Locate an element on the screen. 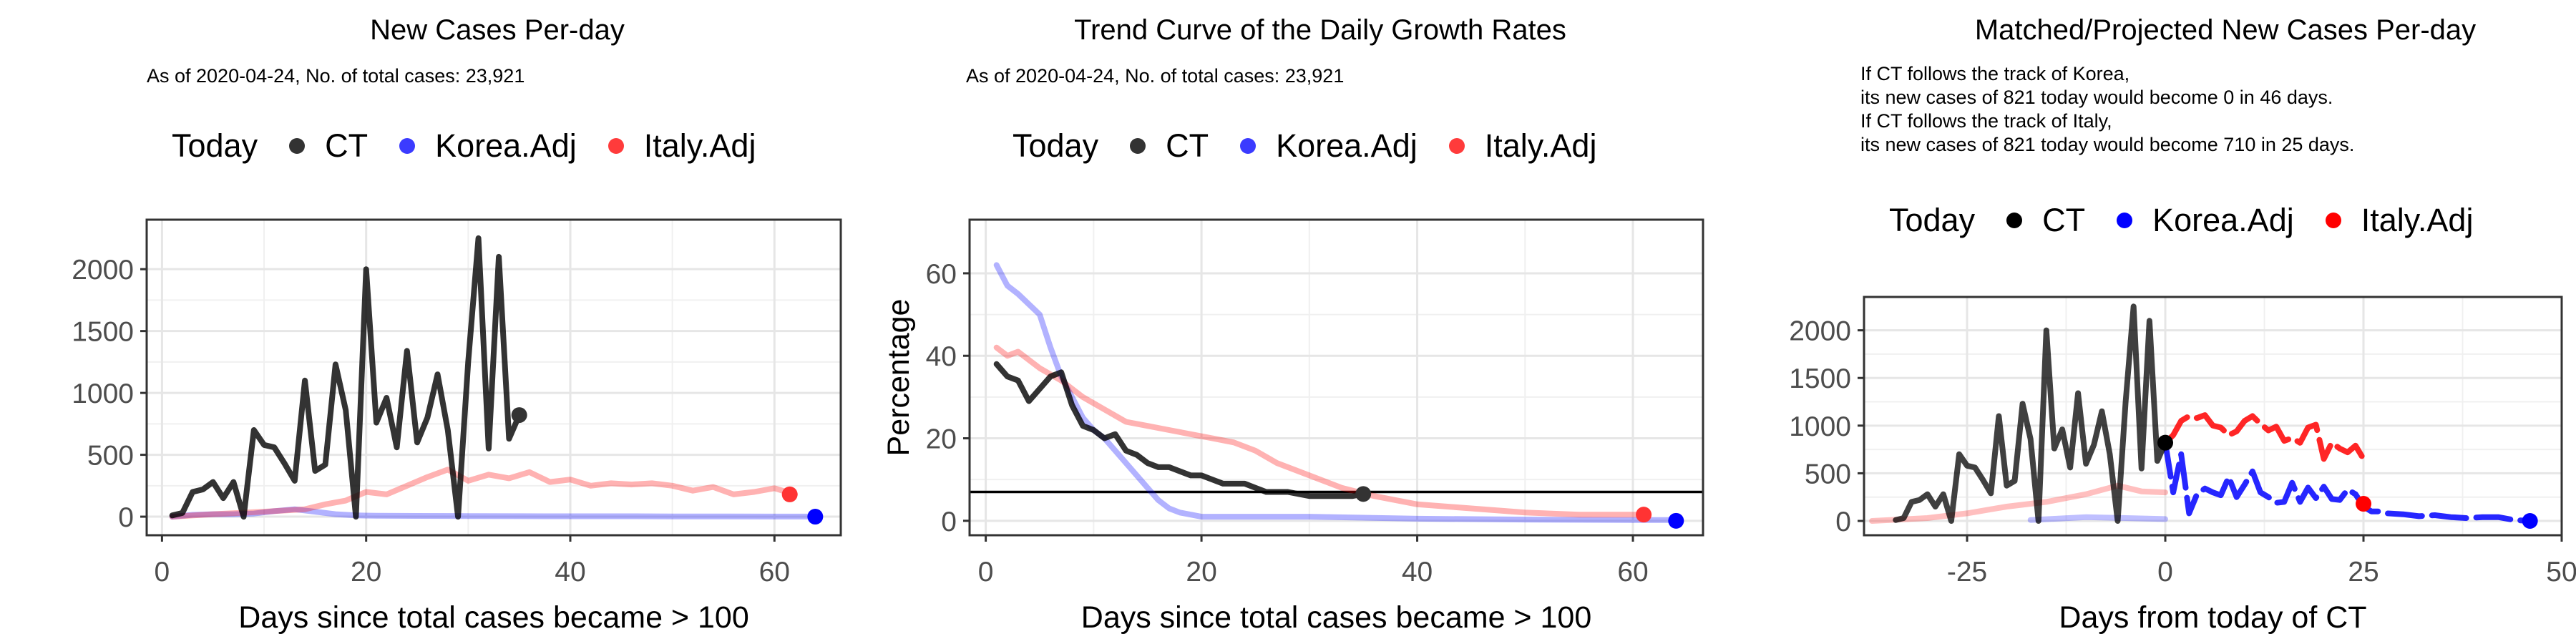 This screenshot has height=644, width=2576. x-tick-label: -25 is located at coordinates (1967, 572).